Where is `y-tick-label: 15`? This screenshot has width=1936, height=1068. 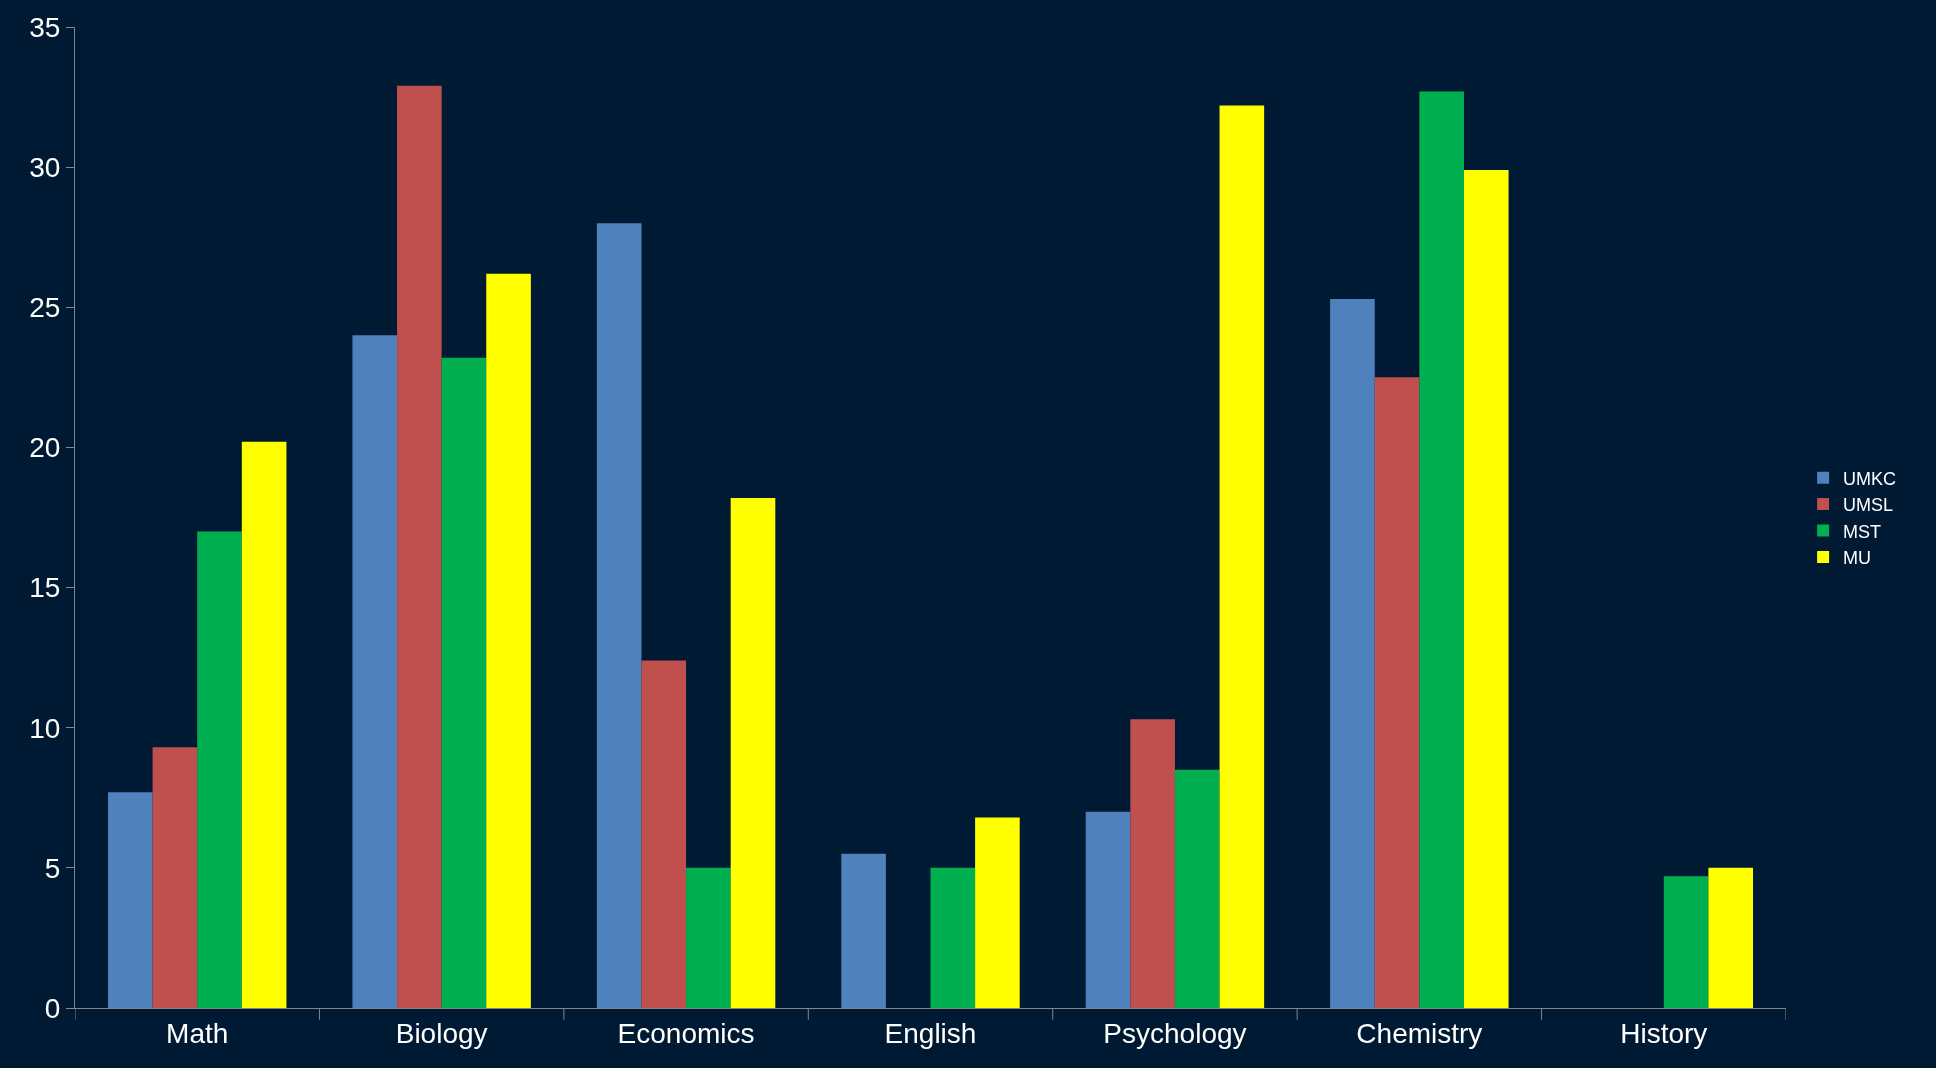
y-tick-label: 15 is located at coordinates (45, 588).